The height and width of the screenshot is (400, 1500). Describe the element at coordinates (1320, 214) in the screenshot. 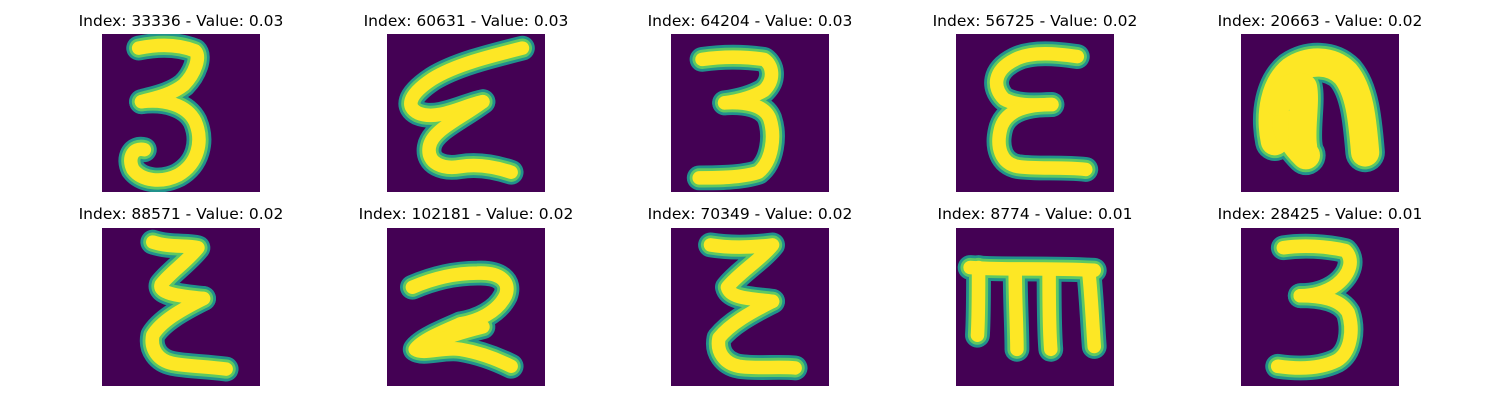

I see `panel-title: Index: 28425 - Value: 0.01` at that location.